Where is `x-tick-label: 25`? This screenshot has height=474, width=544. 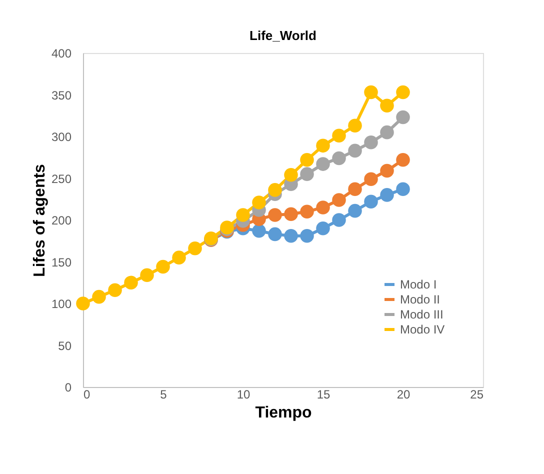
x-tick-label: 25 is located at coordinates (477, 395).